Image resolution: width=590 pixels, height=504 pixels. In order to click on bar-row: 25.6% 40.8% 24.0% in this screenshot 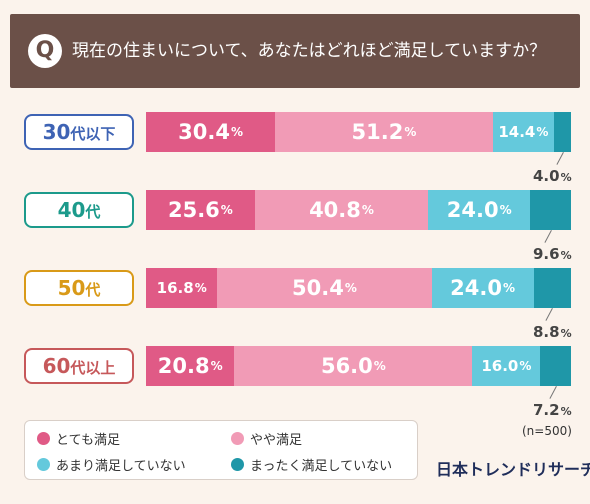, I will do `click(358, 210)`.